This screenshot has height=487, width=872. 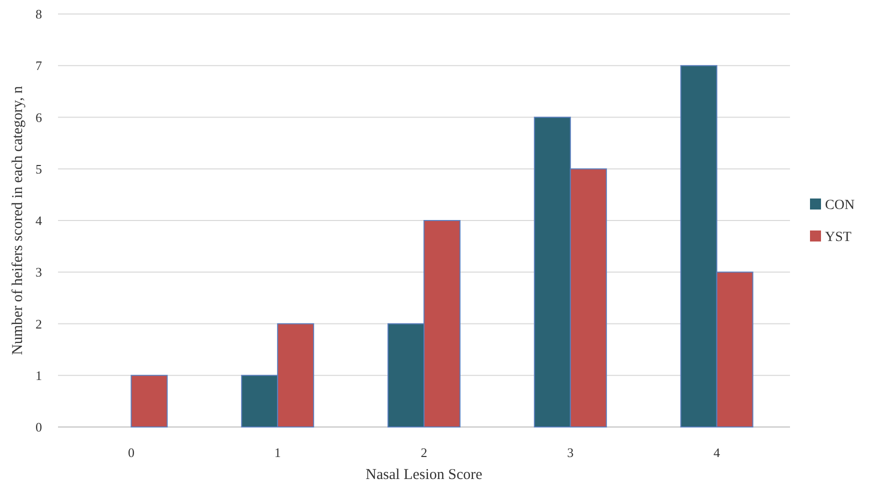 What do you see at coordinates (39, 427) in the screenshot?
I see `y-tick-label: 0` at bounding box center [39, 427].